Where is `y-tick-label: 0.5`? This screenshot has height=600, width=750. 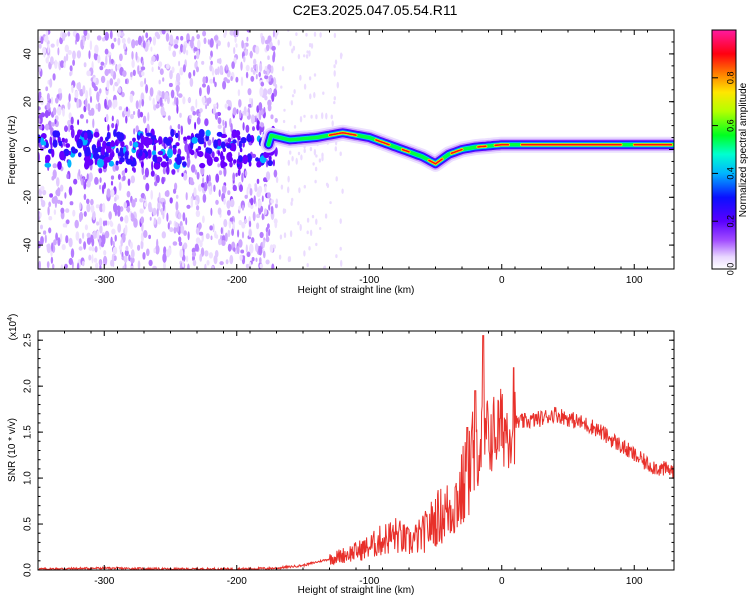 y-tick-label: 0.5 is located at coordinates (28, 524).